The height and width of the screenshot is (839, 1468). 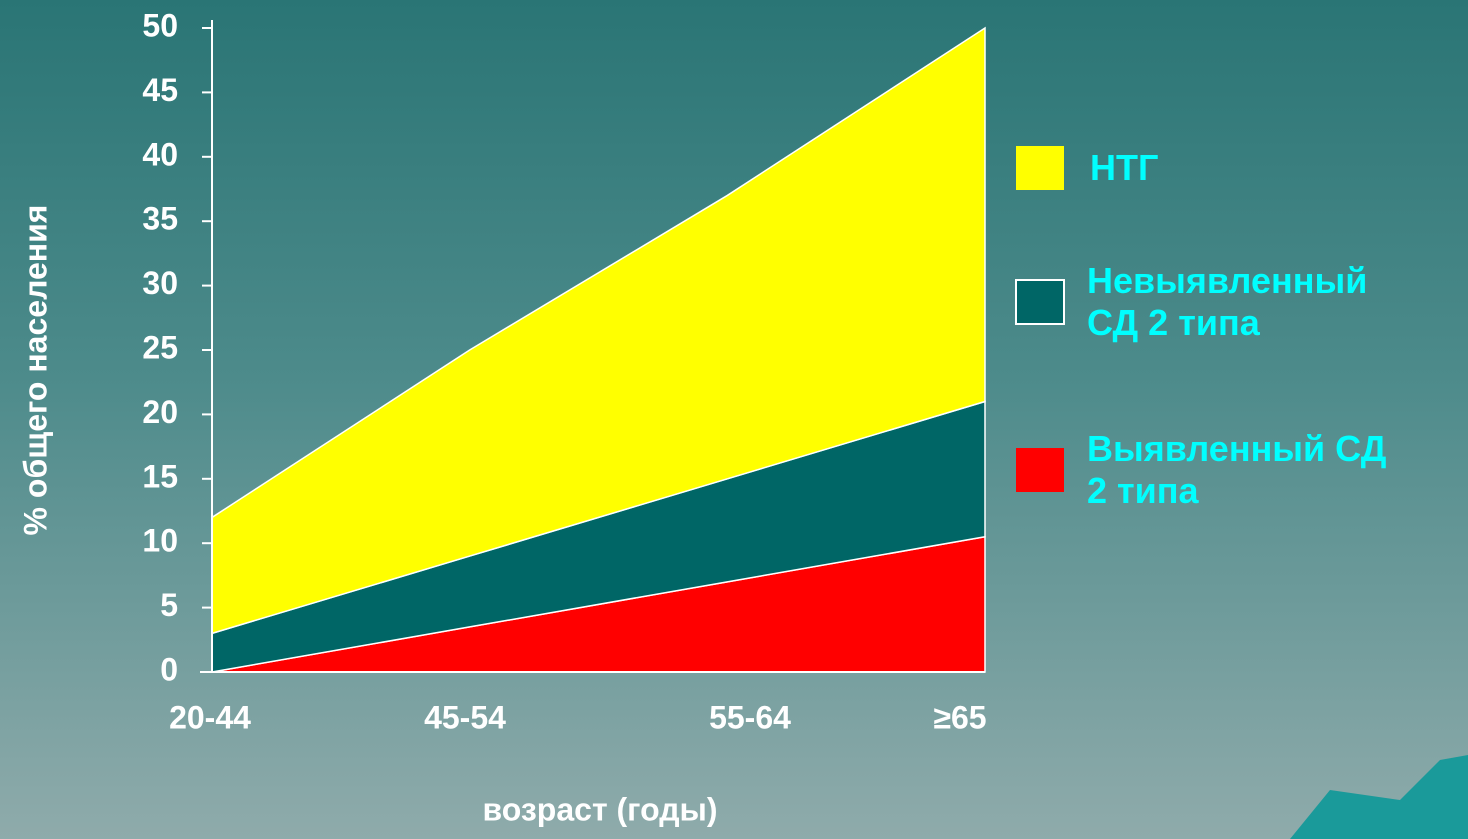 I want to click on y-tick-label: 25, so click(x=160, y=347).